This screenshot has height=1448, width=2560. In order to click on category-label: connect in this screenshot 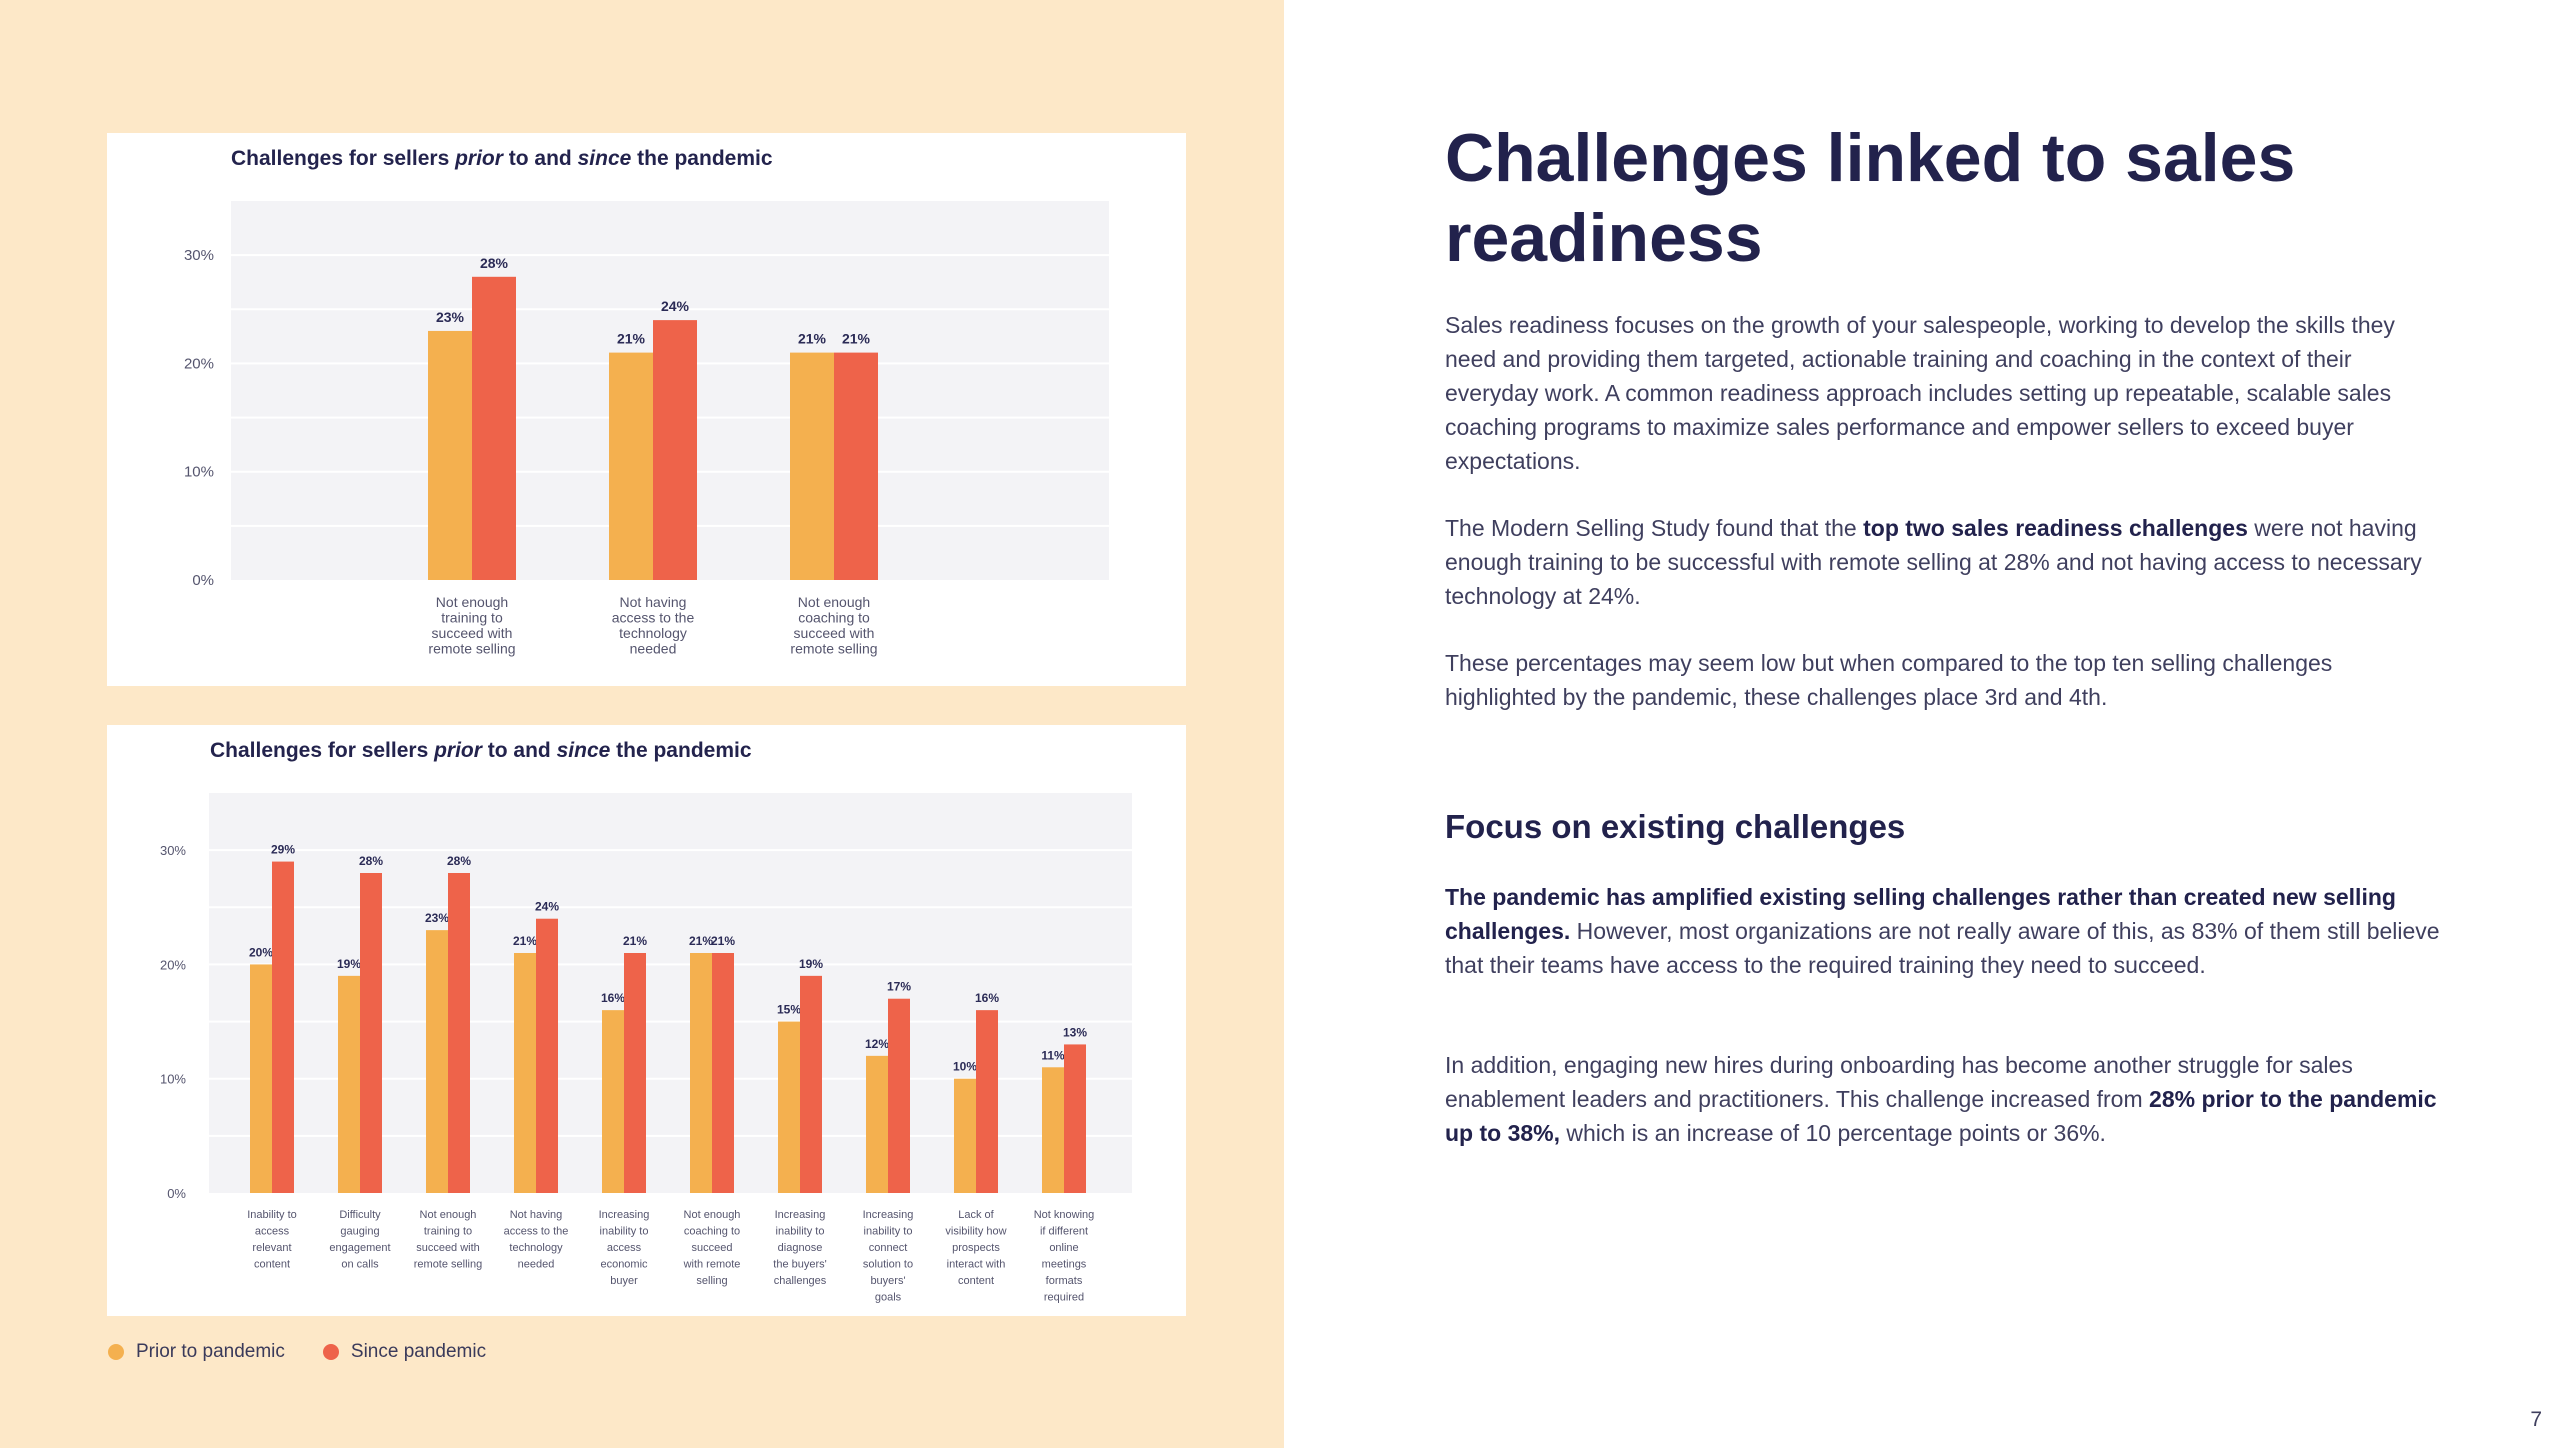, I will do `click(888, 1248)`.